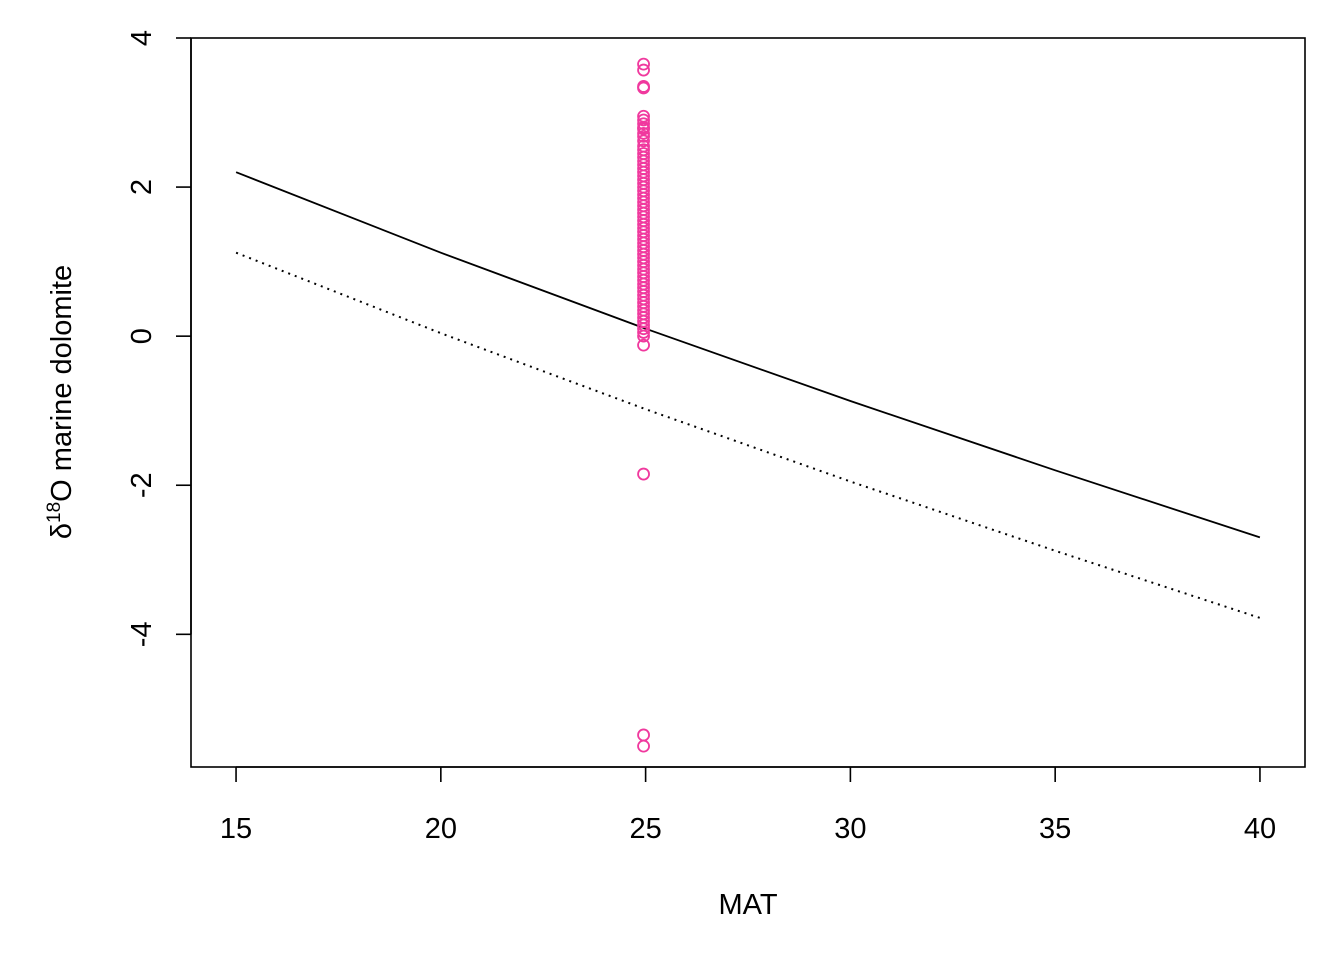  What do you see at coordinates (645, 829) in the screenshot?
I see `x-tick-label: 25` at bounding box center [645, 829].